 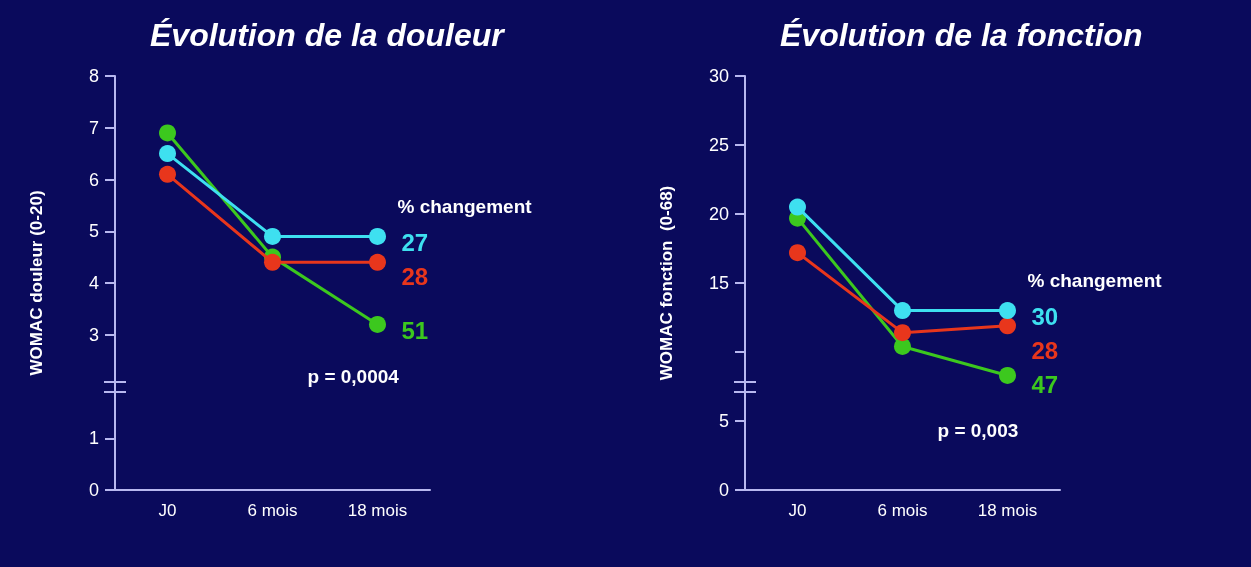 What do you see at coordinates (93, 438) in the screenshot?
I see `y-tick-label: 1` at bounding box center [93, 438].